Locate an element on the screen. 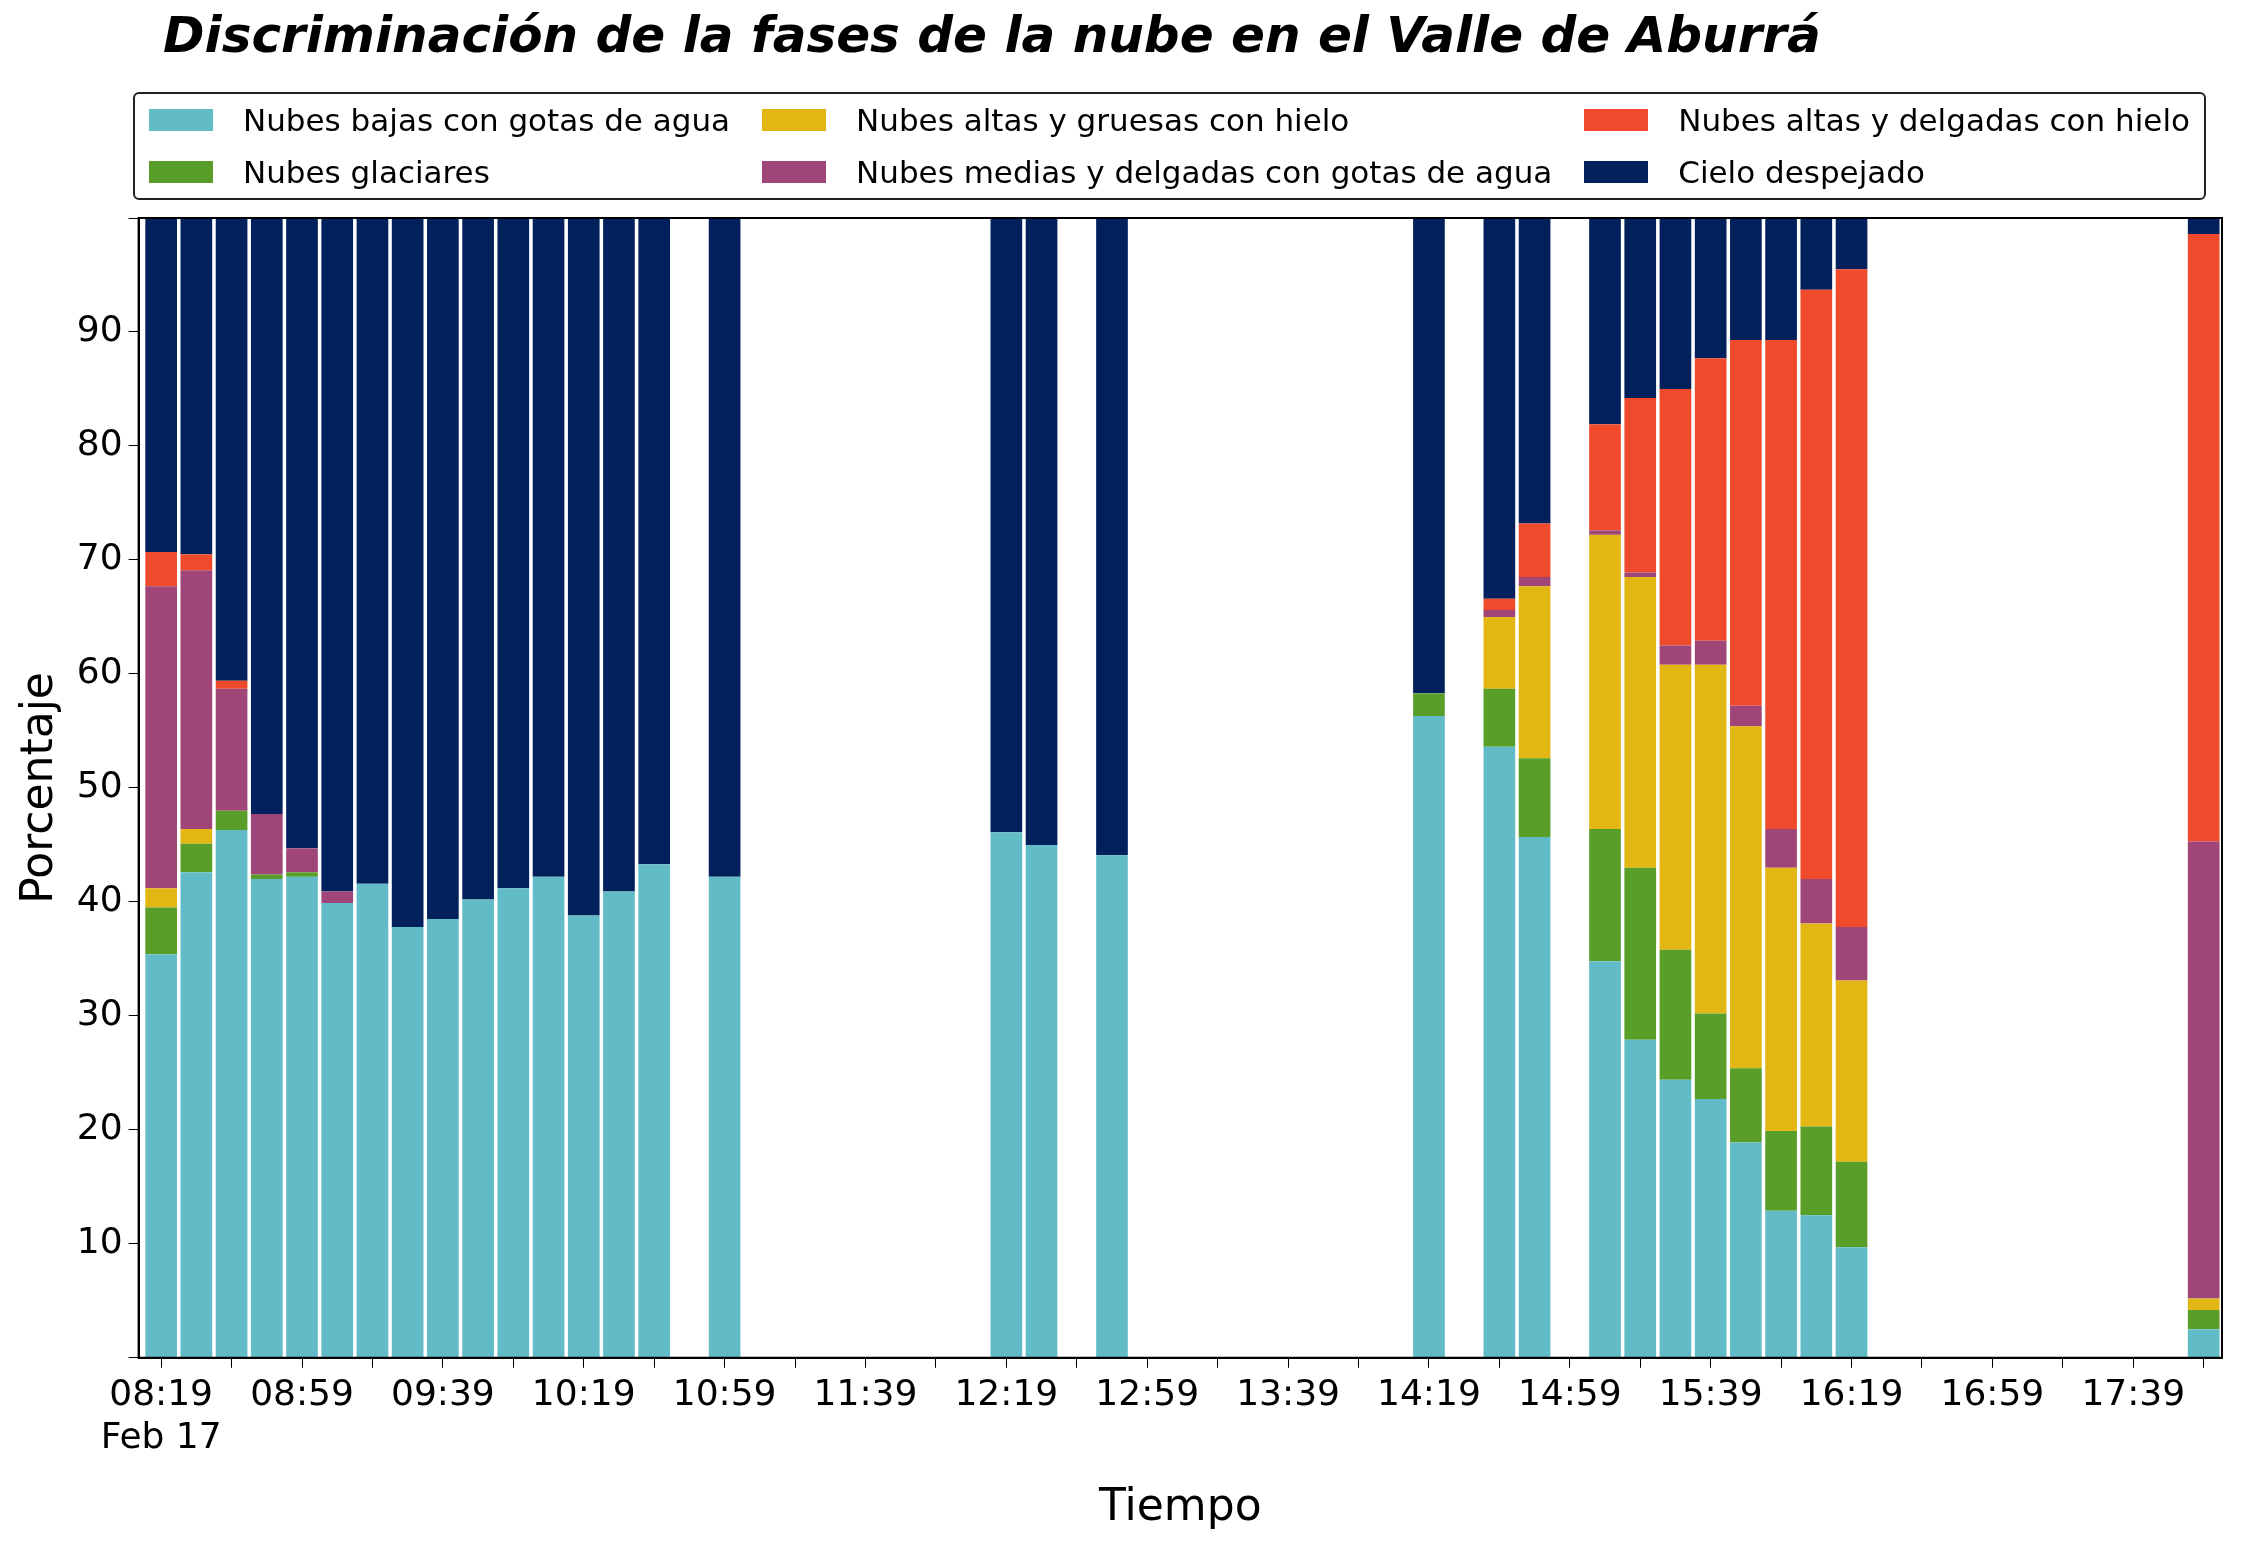 This screenshot has height=1559, width=2244. chart-title: Discriminación de la fases de la nube en el Valle de Aburrá is located at coordinates (992, 35).